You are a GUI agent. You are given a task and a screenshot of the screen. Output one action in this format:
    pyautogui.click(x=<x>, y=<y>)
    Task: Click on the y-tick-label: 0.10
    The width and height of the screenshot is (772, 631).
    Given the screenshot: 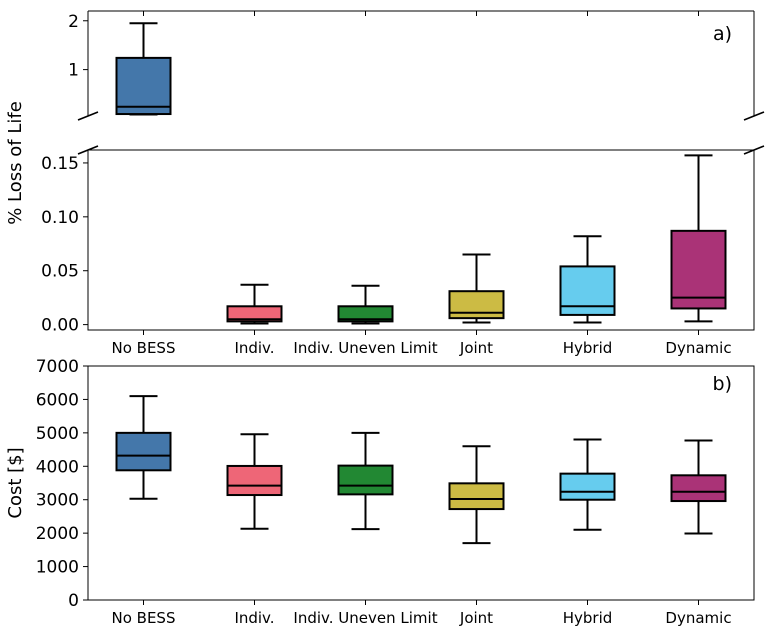 What is the action you would take?
    pyautogui.click(x=60, y=218)
    